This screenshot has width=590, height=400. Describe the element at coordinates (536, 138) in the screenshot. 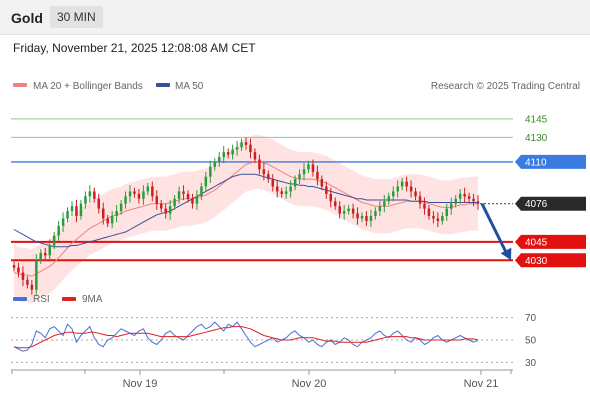

I see `level-label-4130: 4130` at that location.